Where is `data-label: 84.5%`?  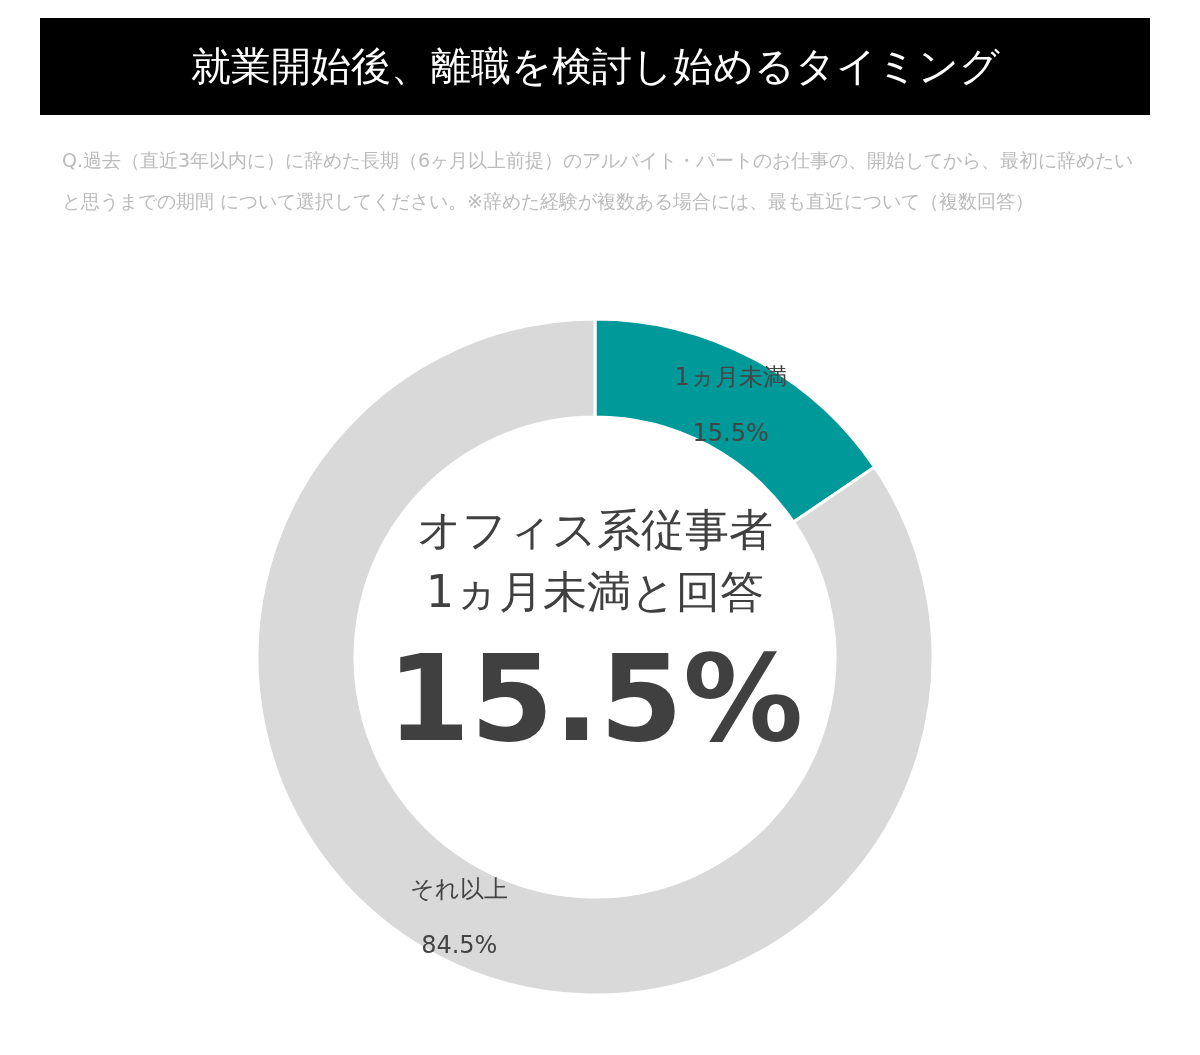 data-label: 84.5% is located at coordinates (459, 945).